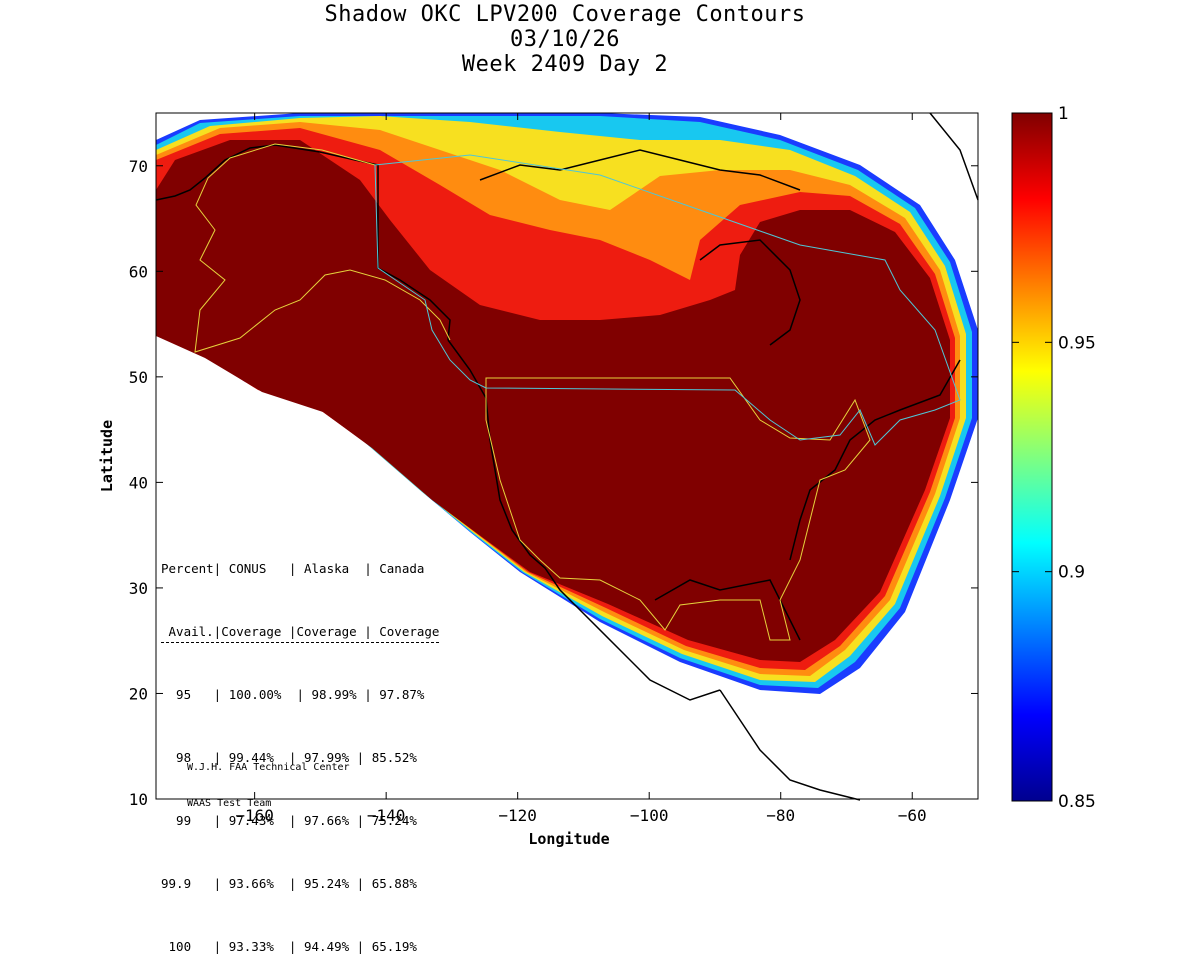 Image resolution: width=1200 pixels, height=978 pixels. Describe the element at coordinates (268, 767) in the screenshot. I see `credits-line-1: W.J.H. FAA Technical Center` at that location.